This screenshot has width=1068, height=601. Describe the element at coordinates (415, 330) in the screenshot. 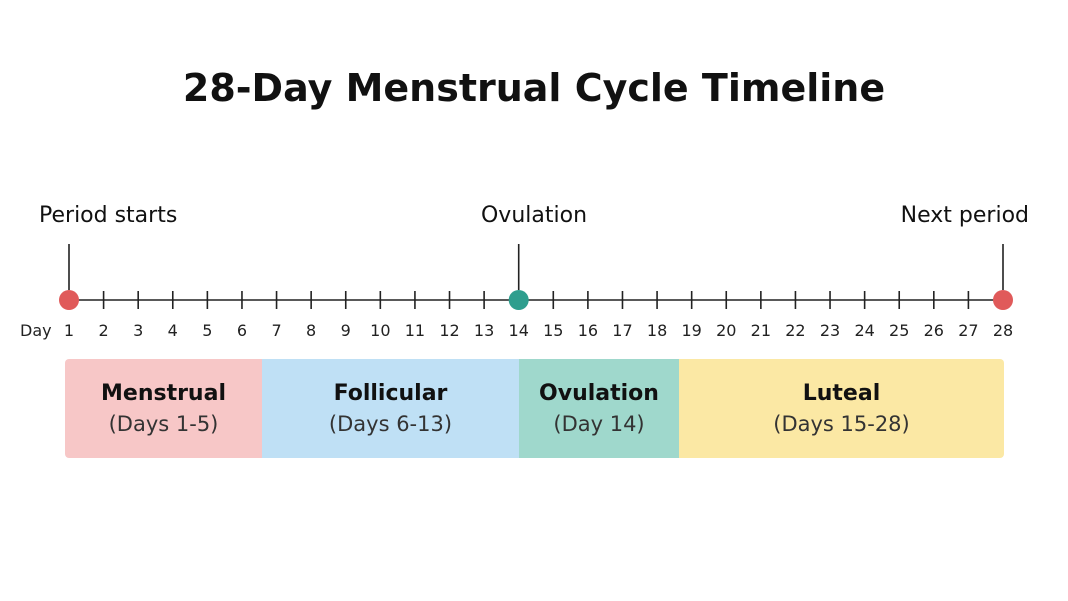

I see `tick-label: 11` at that location.